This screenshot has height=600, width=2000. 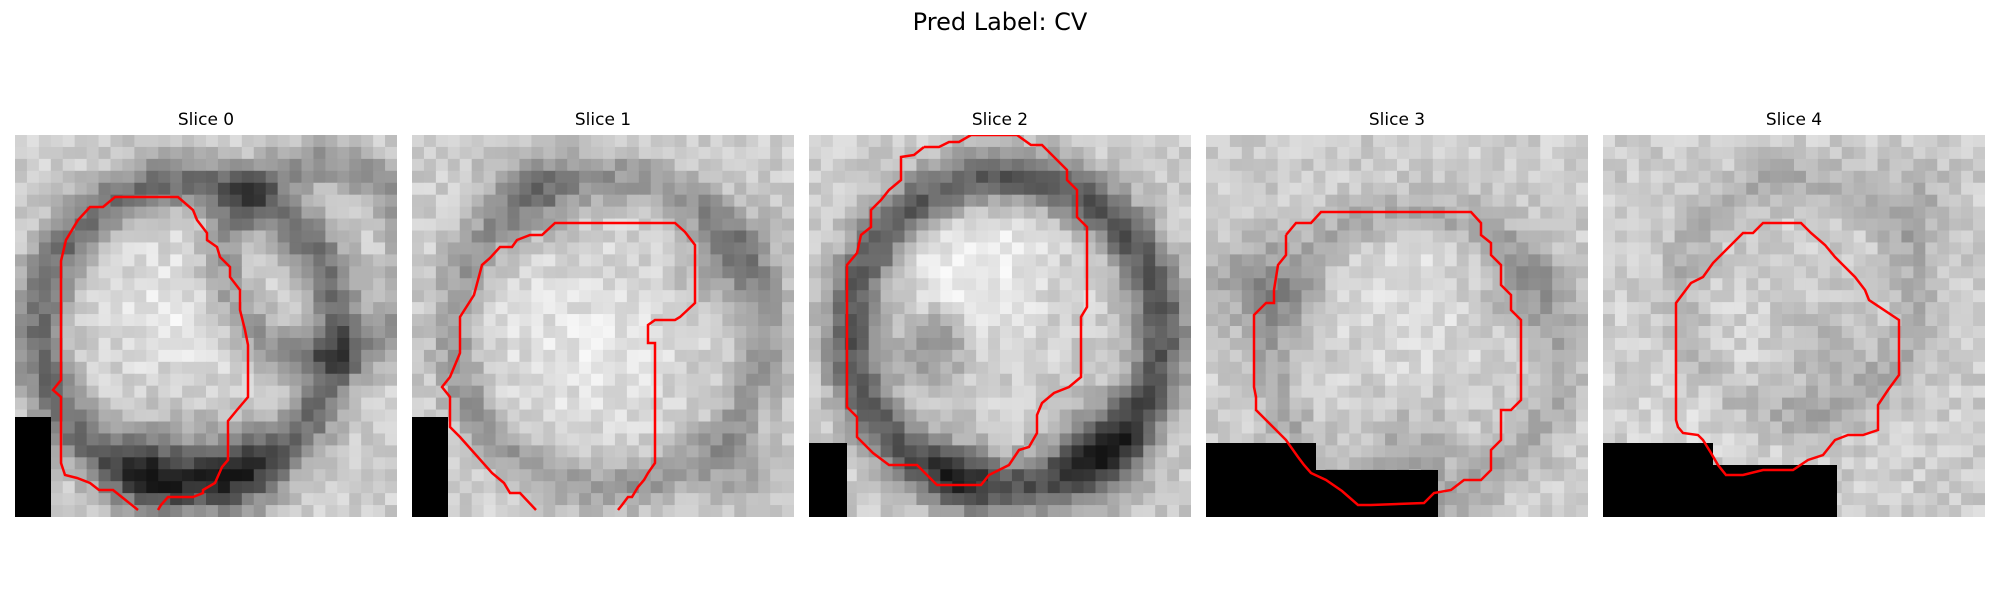 What do you see at coordinates (603, 120) in the screenshot?
I see `slice-title-1: Slice 1` at bounding box center [603, 120].